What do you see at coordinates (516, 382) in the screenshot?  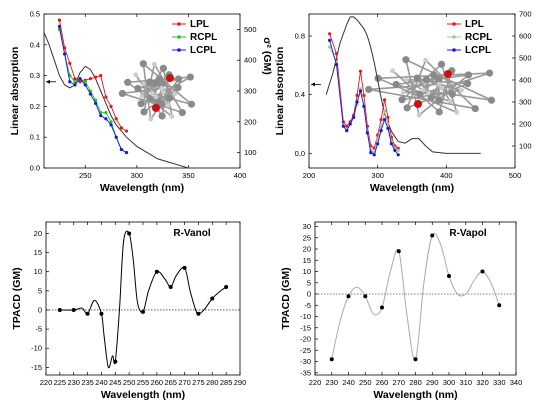 I see `x-tick-label: 340` at bounding box center [516, 382].